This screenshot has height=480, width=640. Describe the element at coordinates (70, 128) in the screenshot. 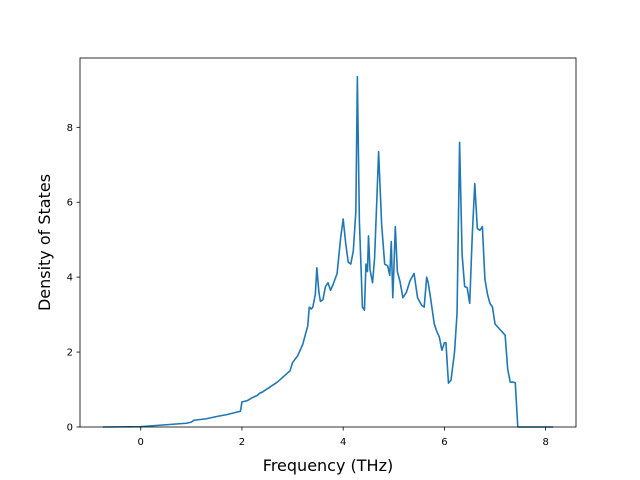

I see `y-tick-label: 8` at that location.